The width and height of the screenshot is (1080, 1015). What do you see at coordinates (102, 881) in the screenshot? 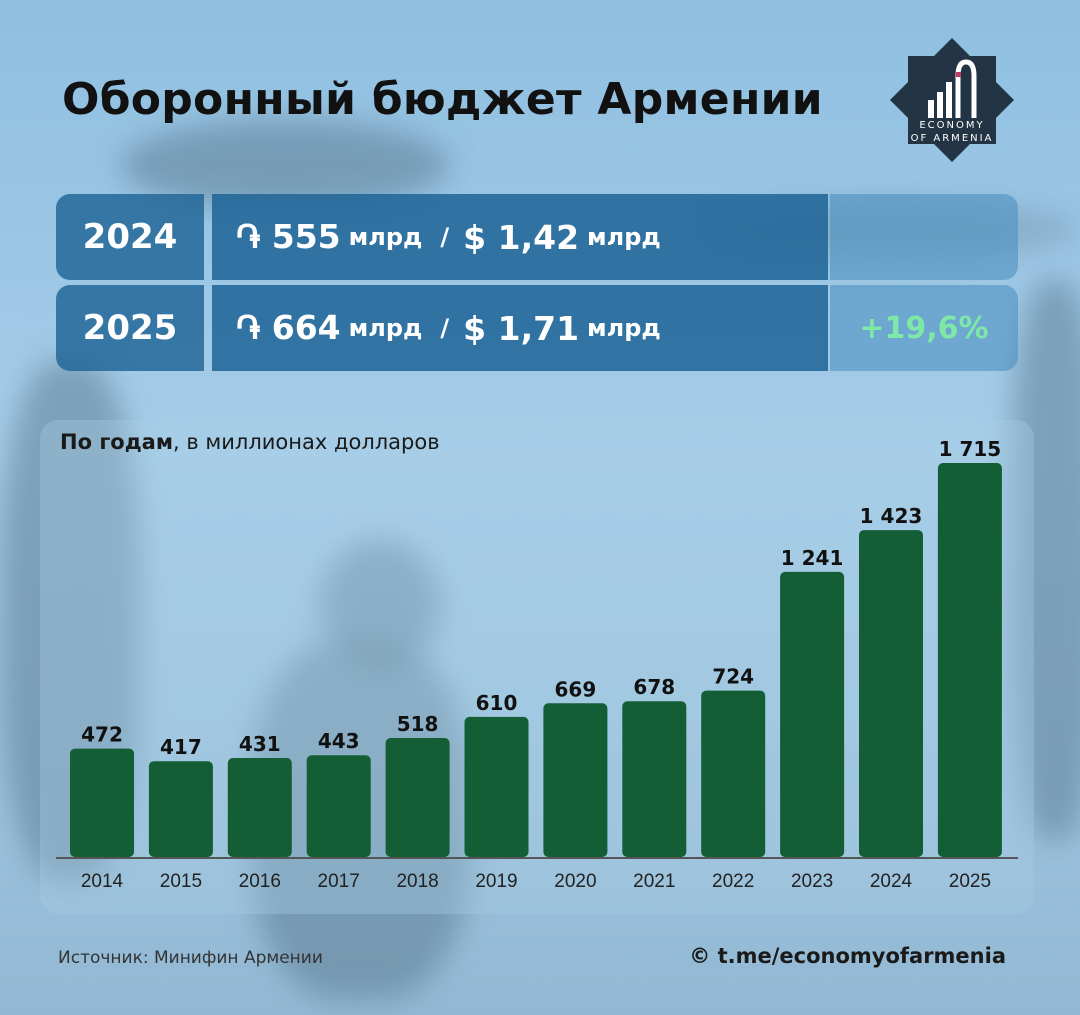
I see `x-tick-2014: 2014` at bounding box center [102, 881].